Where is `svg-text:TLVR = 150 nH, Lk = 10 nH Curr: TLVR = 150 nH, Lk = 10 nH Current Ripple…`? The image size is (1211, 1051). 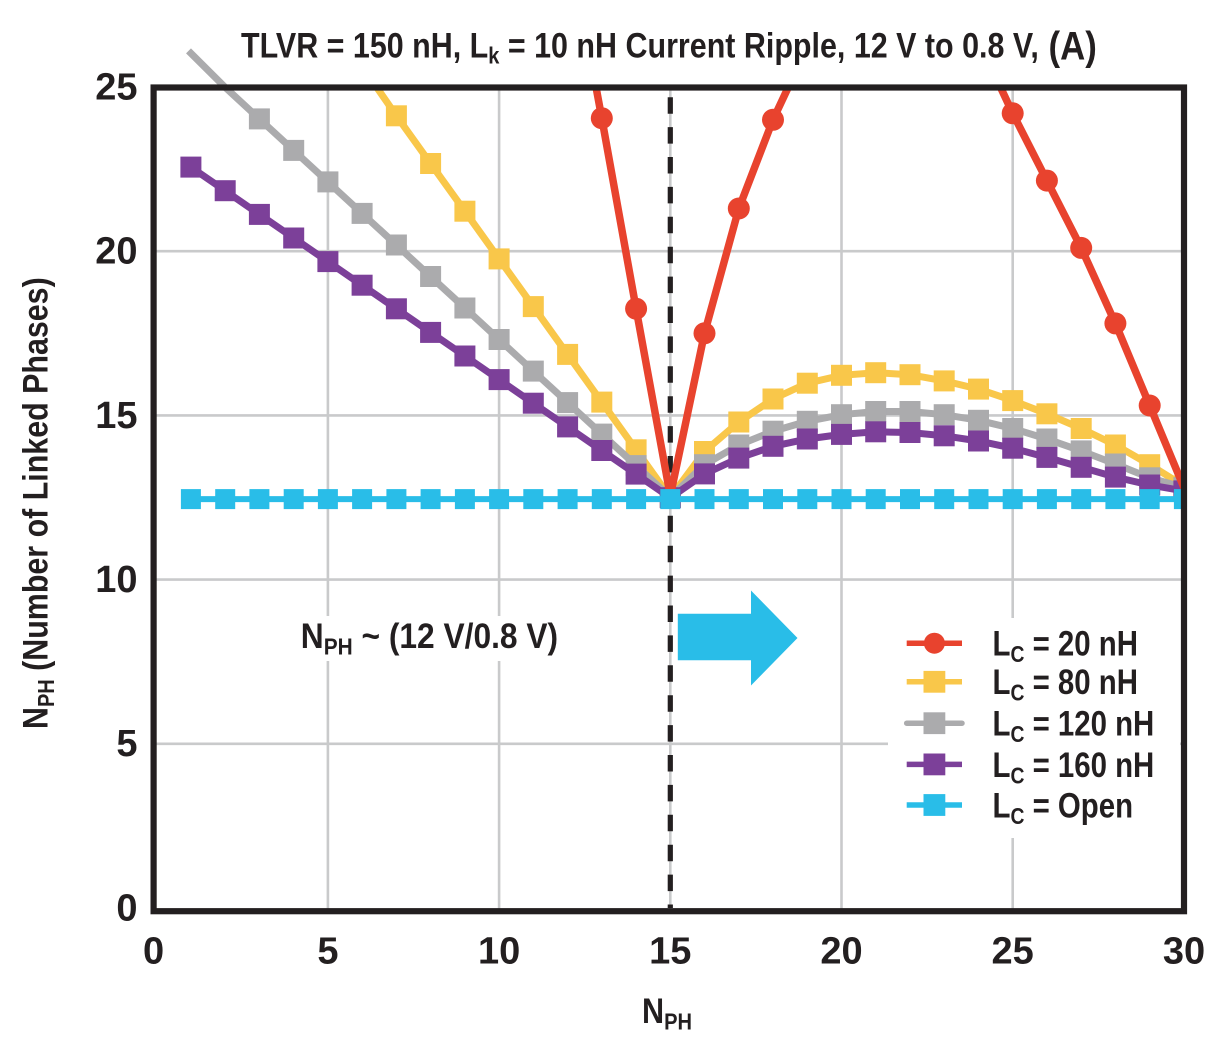 svg-text:TLVR = 150 nH, Lk = 10 nH Curr: TLVR = 150 nH, Lk = 10 nH Current Ripple… is located at coordinates (669, 46).